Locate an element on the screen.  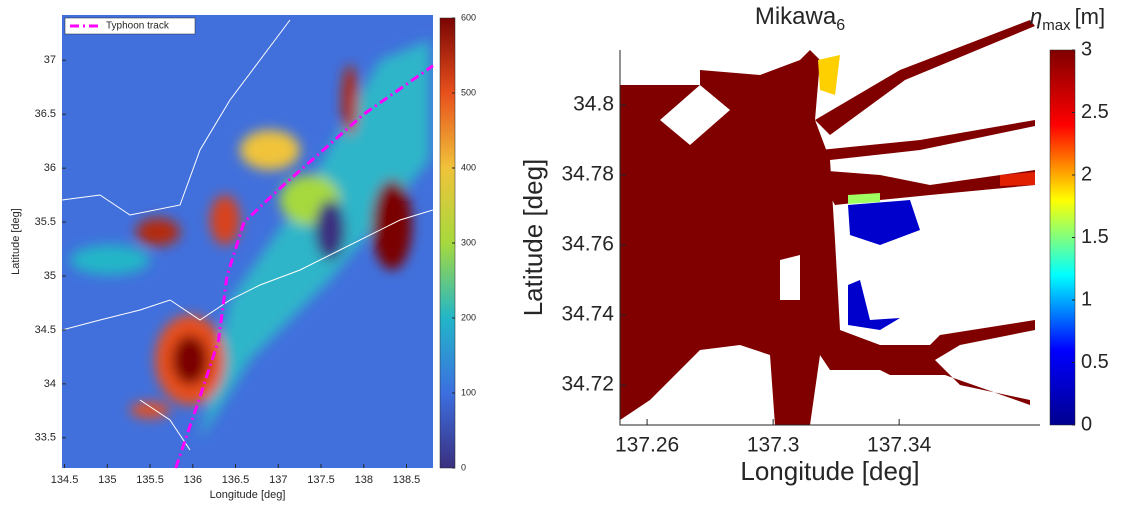
x-tick-label: 137.5 is located at coordinates (321, 480).